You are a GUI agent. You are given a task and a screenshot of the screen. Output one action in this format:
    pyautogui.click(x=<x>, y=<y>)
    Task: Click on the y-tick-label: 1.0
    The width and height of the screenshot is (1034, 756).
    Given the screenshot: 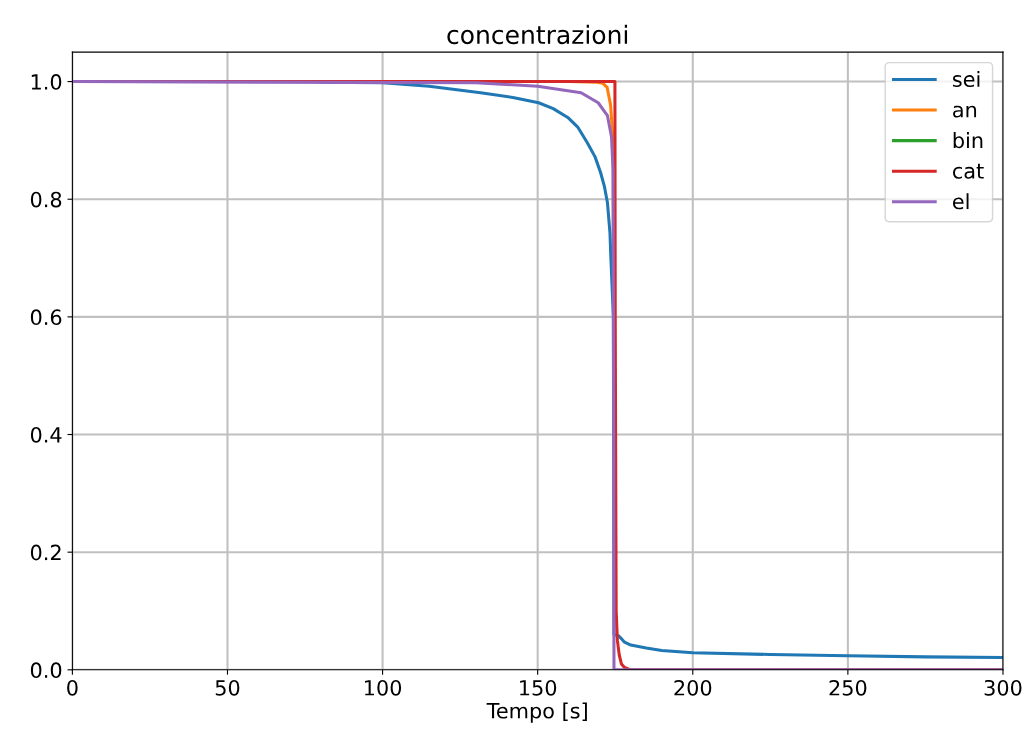 What is the action you would take?
    pyautogui.click(x=46, y=82)
    